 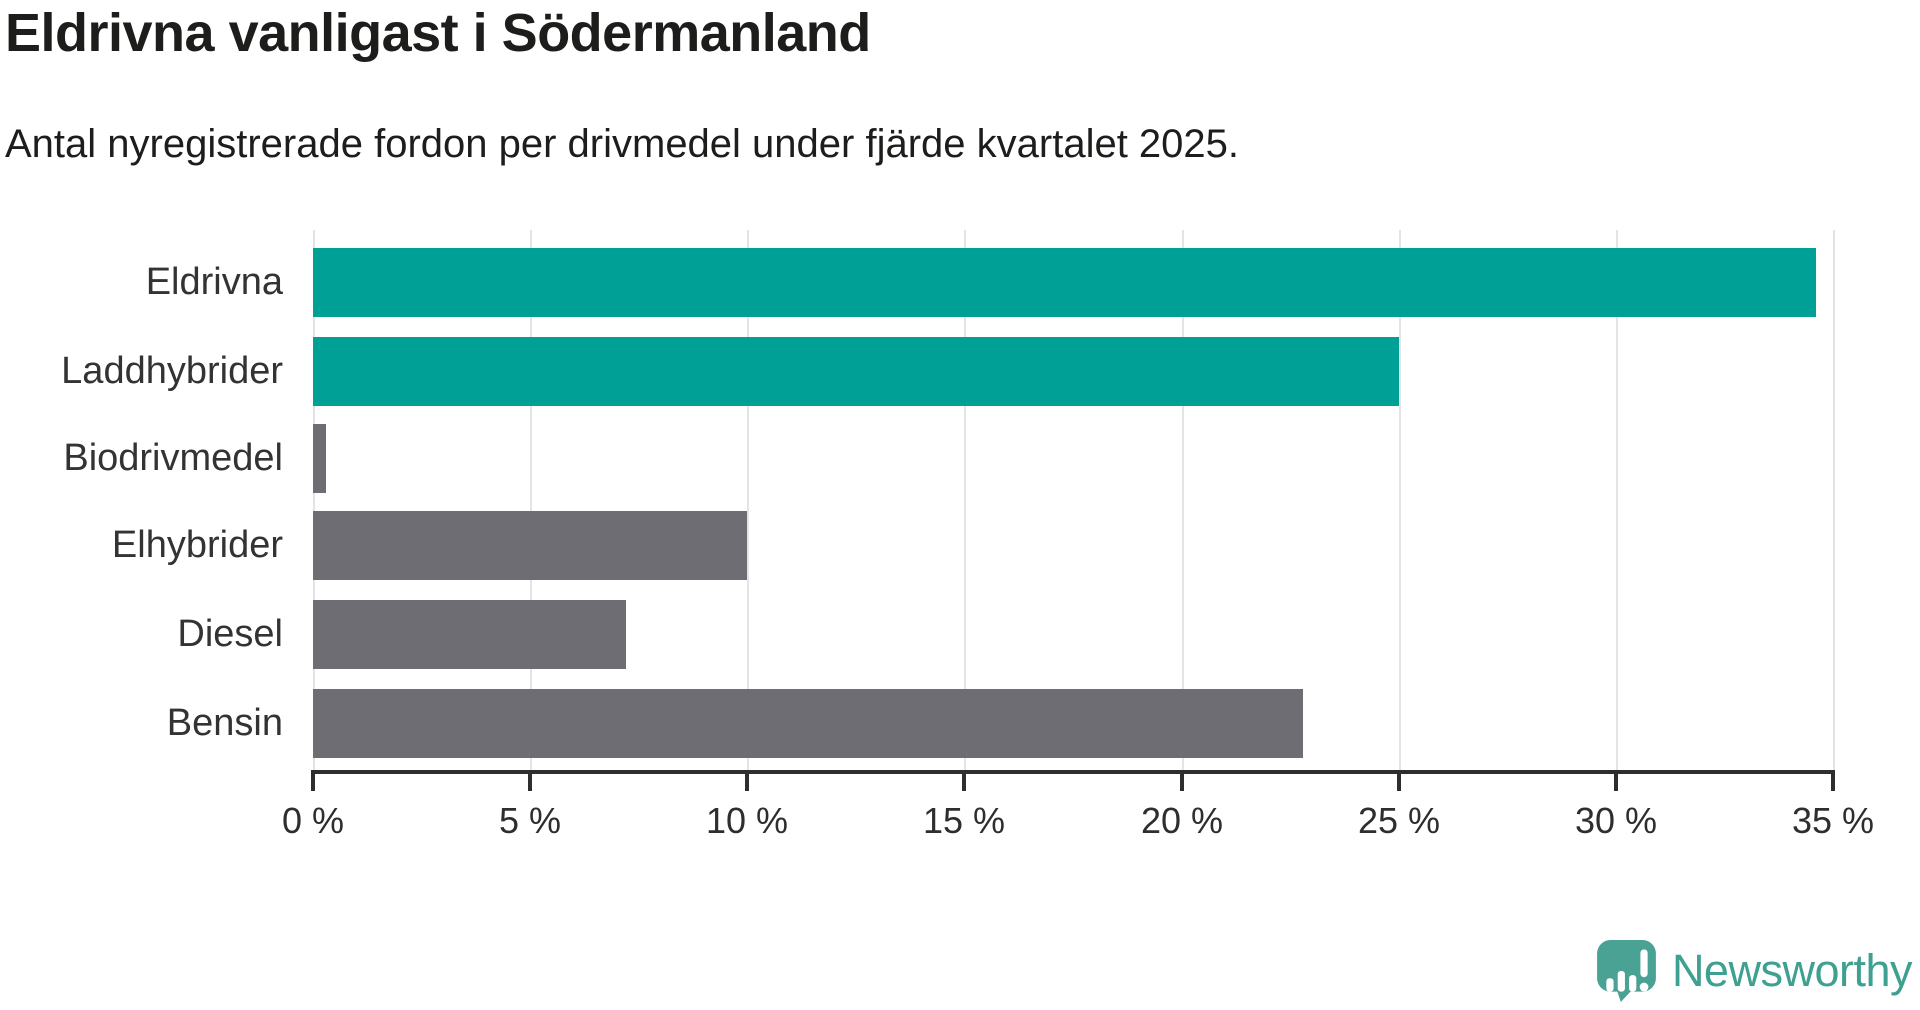 What do you see at coordinates (1064, 282) in the screenshot?
I see `bar-eldrivna` at bounding box center [1064, 282].